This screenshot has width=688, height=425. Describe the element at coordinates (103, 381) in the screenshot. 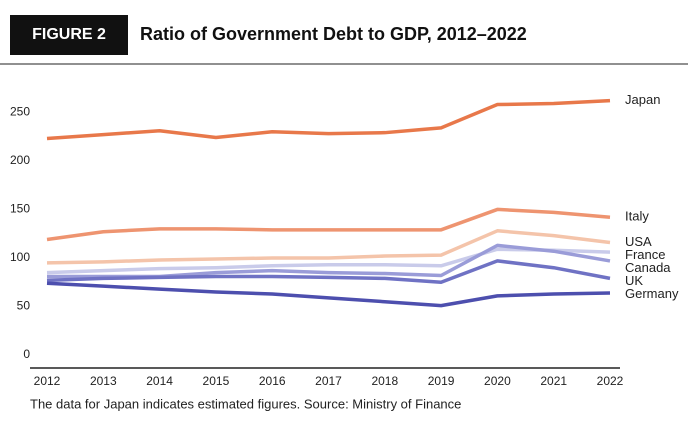

I see `x-tick-label: 2013` at that location.